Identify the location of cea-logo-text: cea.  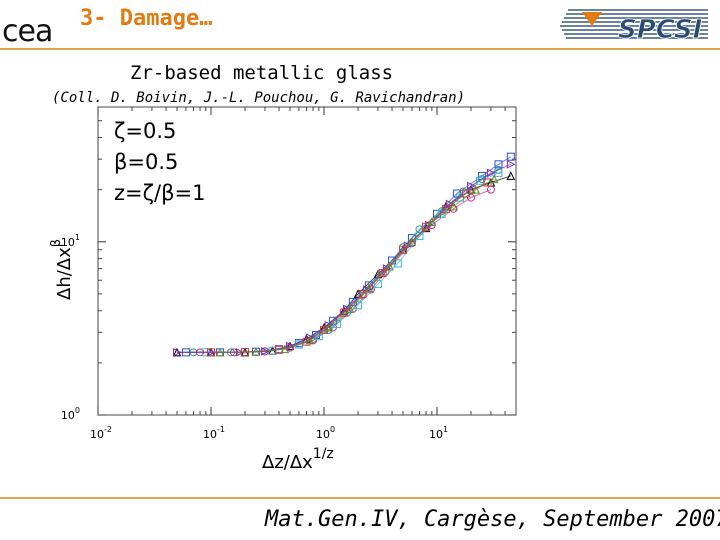
(27, 30).